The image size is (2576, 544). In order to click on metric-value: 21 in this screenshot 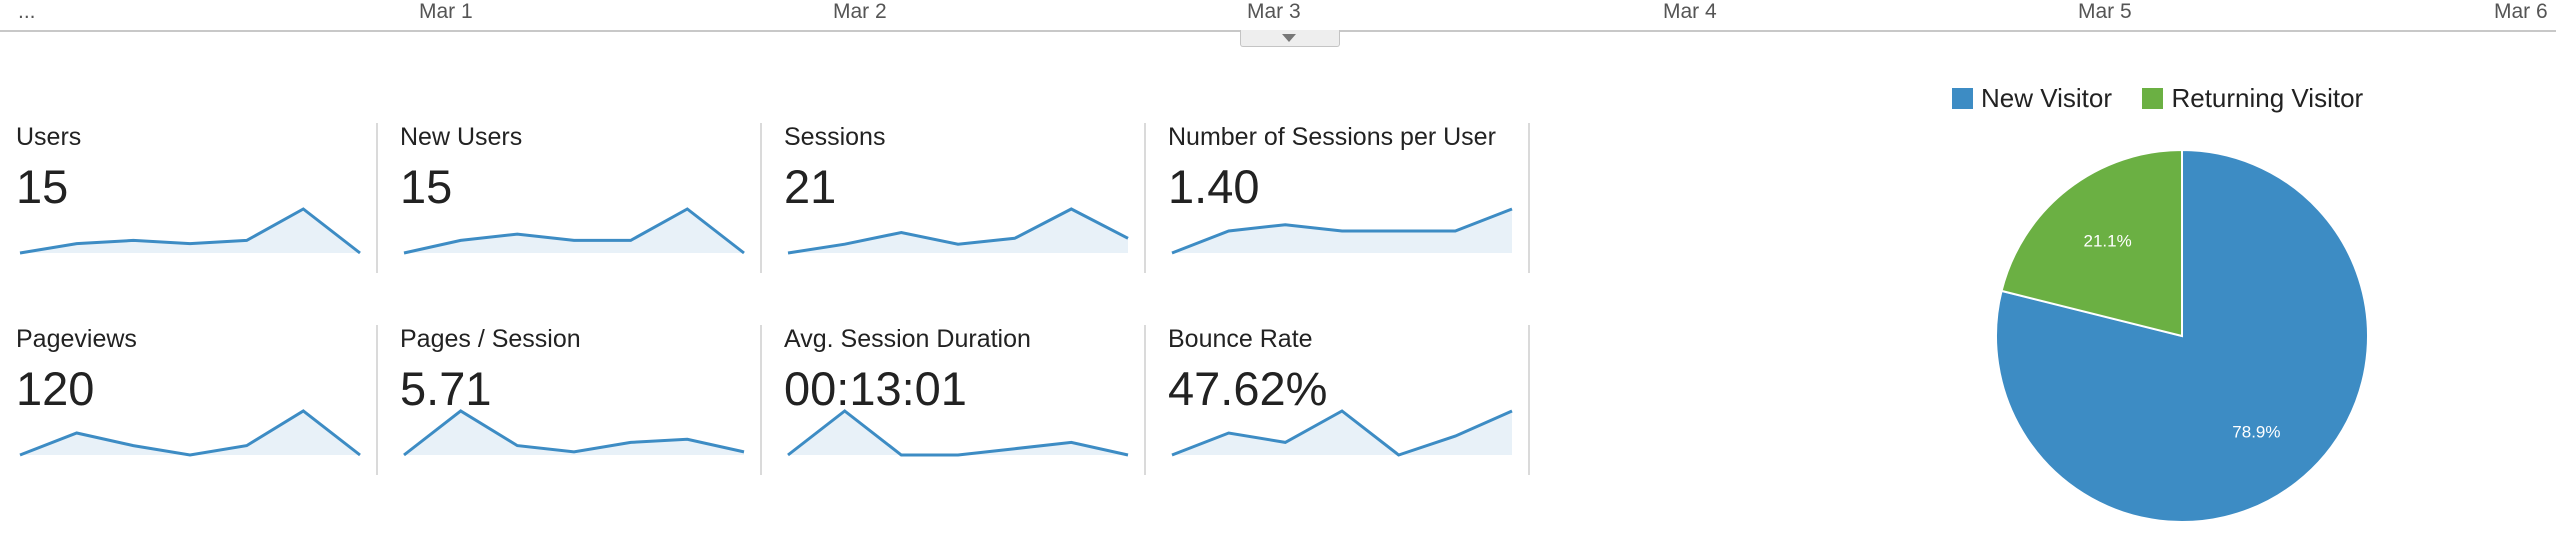, I will do `click(810, 186)`.